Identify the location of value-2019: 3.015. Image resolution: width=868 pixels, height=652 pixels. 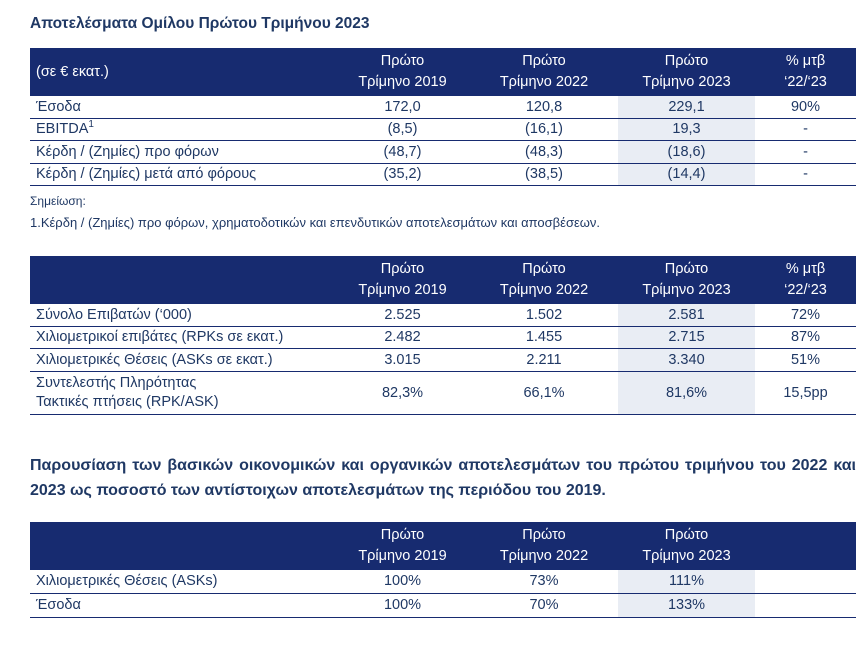
(402, 360).